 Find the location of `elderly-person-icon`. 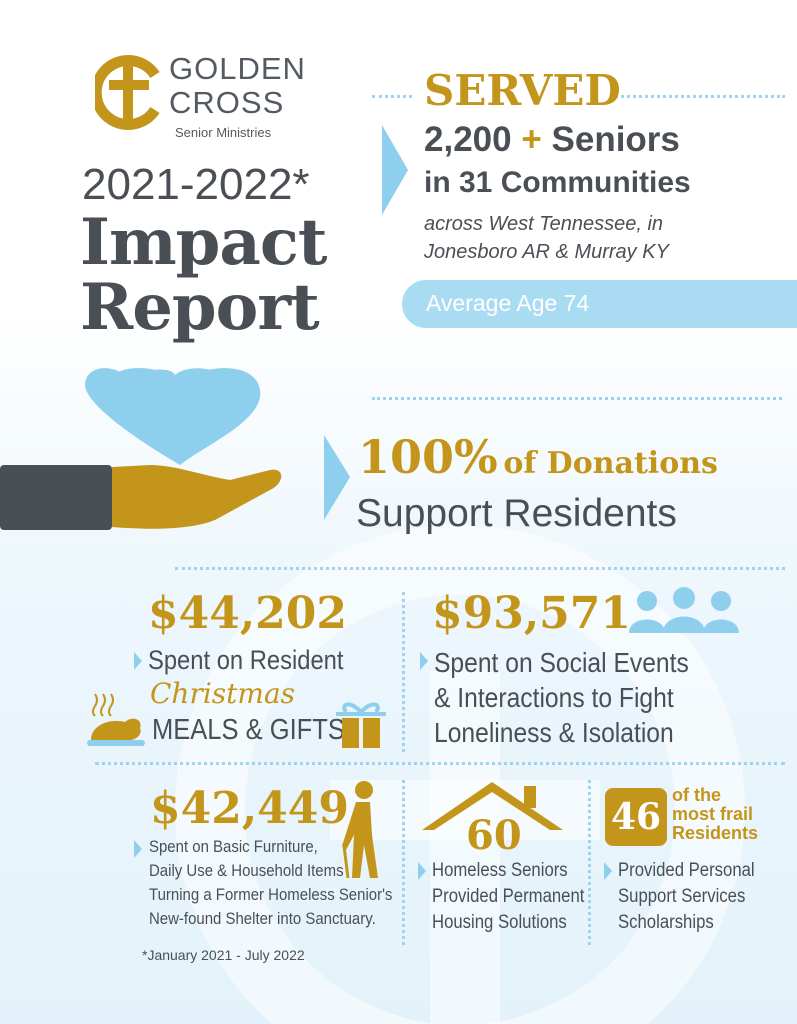

elderly-person-icon is located at coordinates (360, 830).